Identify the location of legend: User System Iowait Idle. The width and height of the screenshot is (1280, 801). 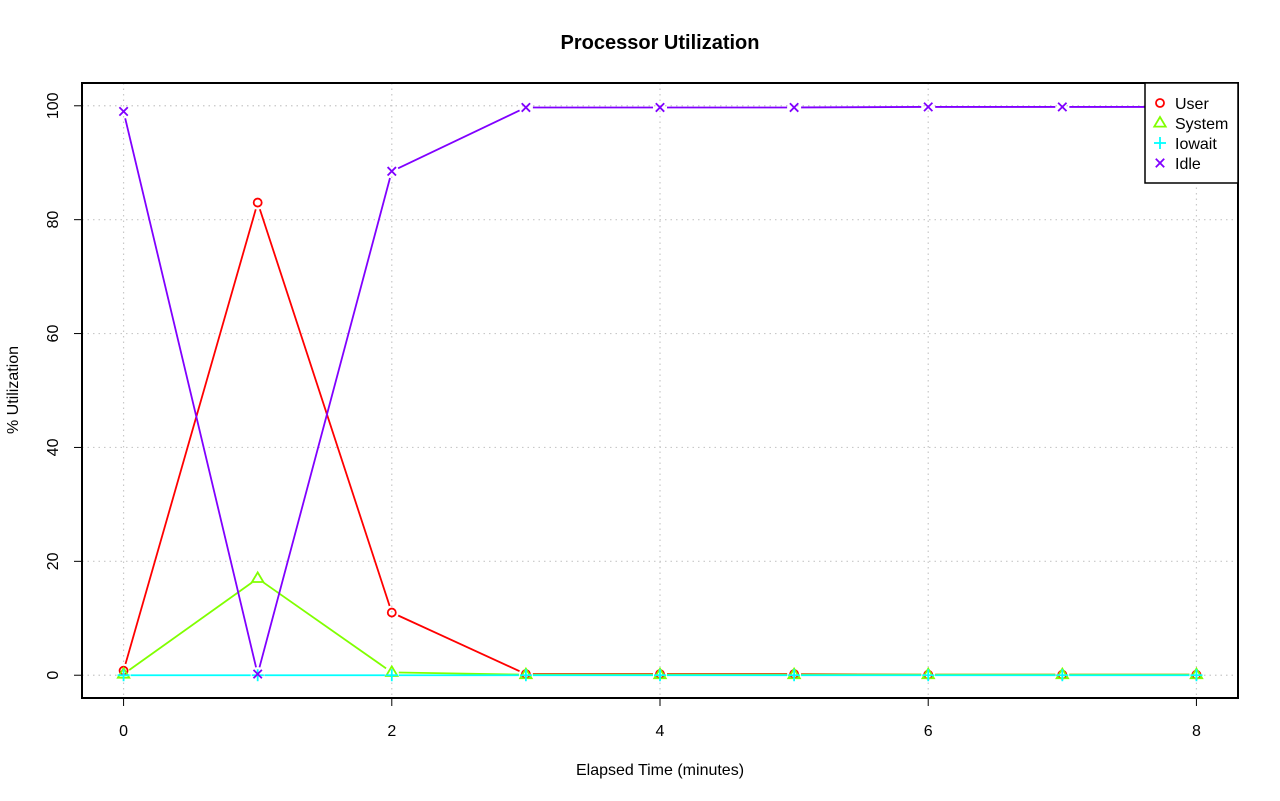
(1191, 133).